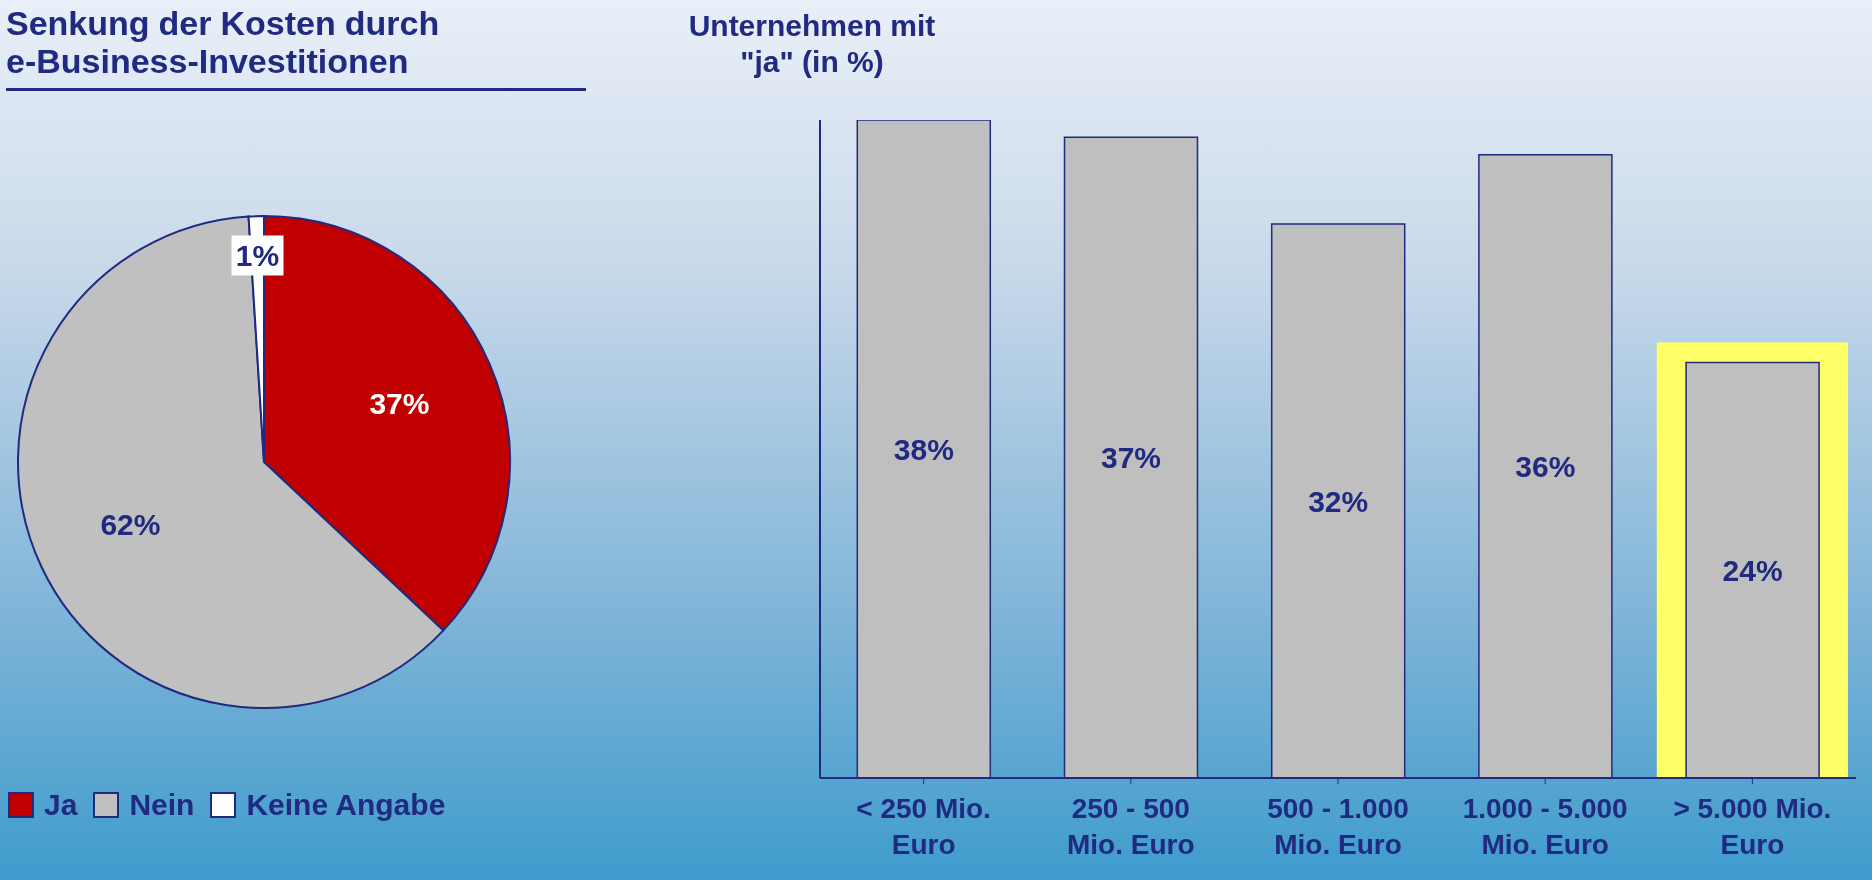 The height and width of the screenshot is (880, 1872). What do you see at coordinates (61, 805) in the screenshot?
I see `legend-label: Ja` at bounding box center [61, 805].